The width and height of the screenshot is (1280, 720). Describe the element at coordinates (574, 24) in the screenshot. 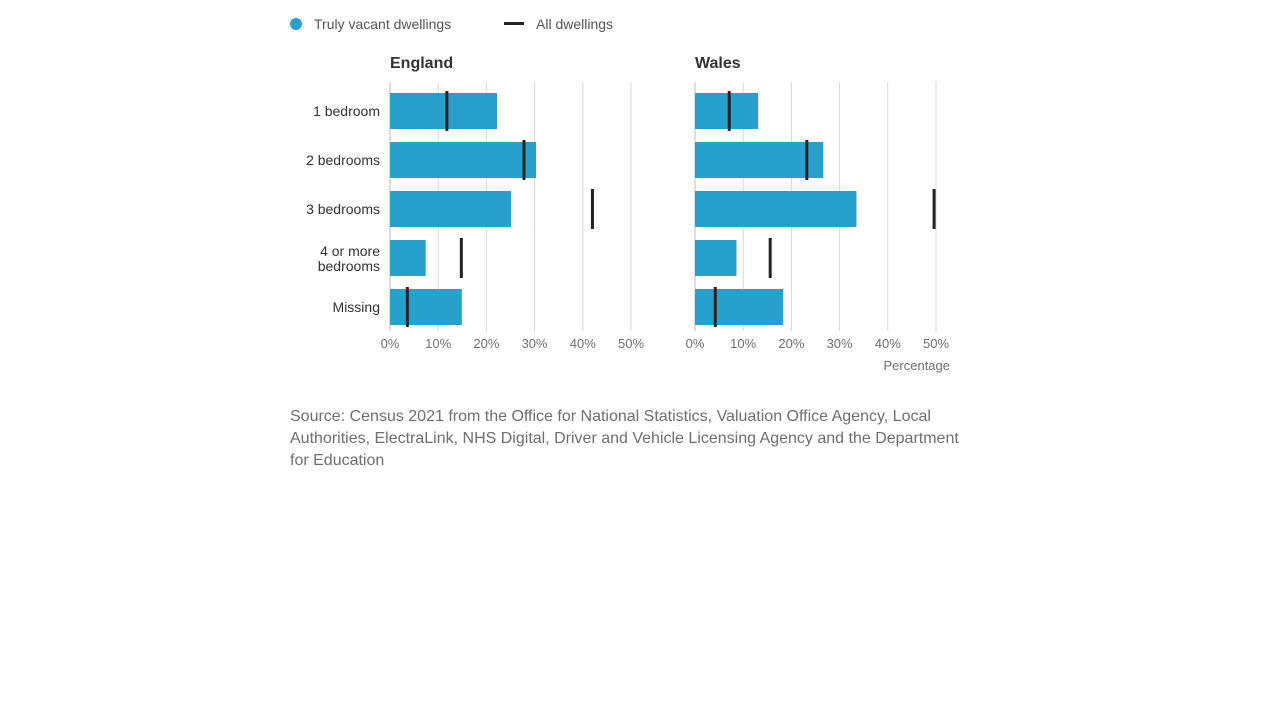

I see `legend-all-label: All dwellings` at that location.